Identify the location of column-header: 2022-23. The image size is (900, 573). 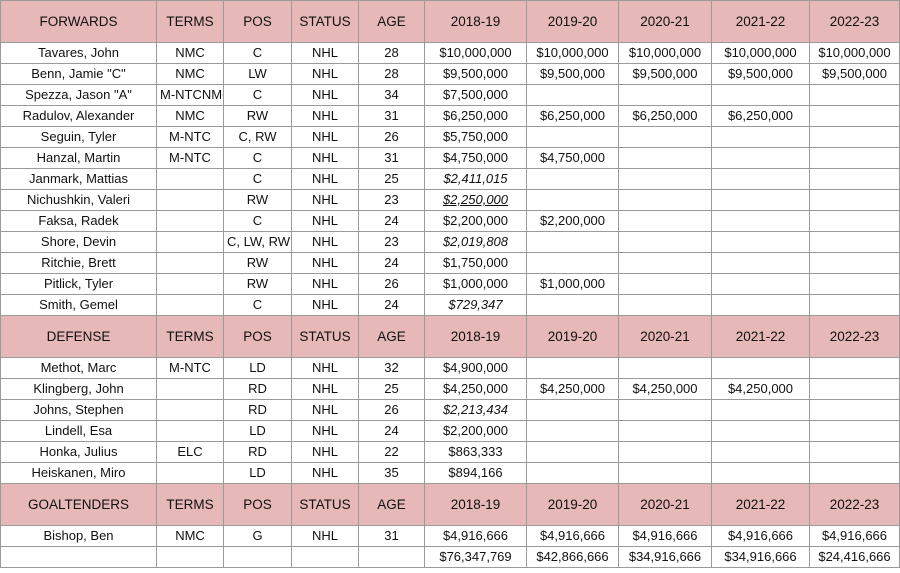
(854, 504).